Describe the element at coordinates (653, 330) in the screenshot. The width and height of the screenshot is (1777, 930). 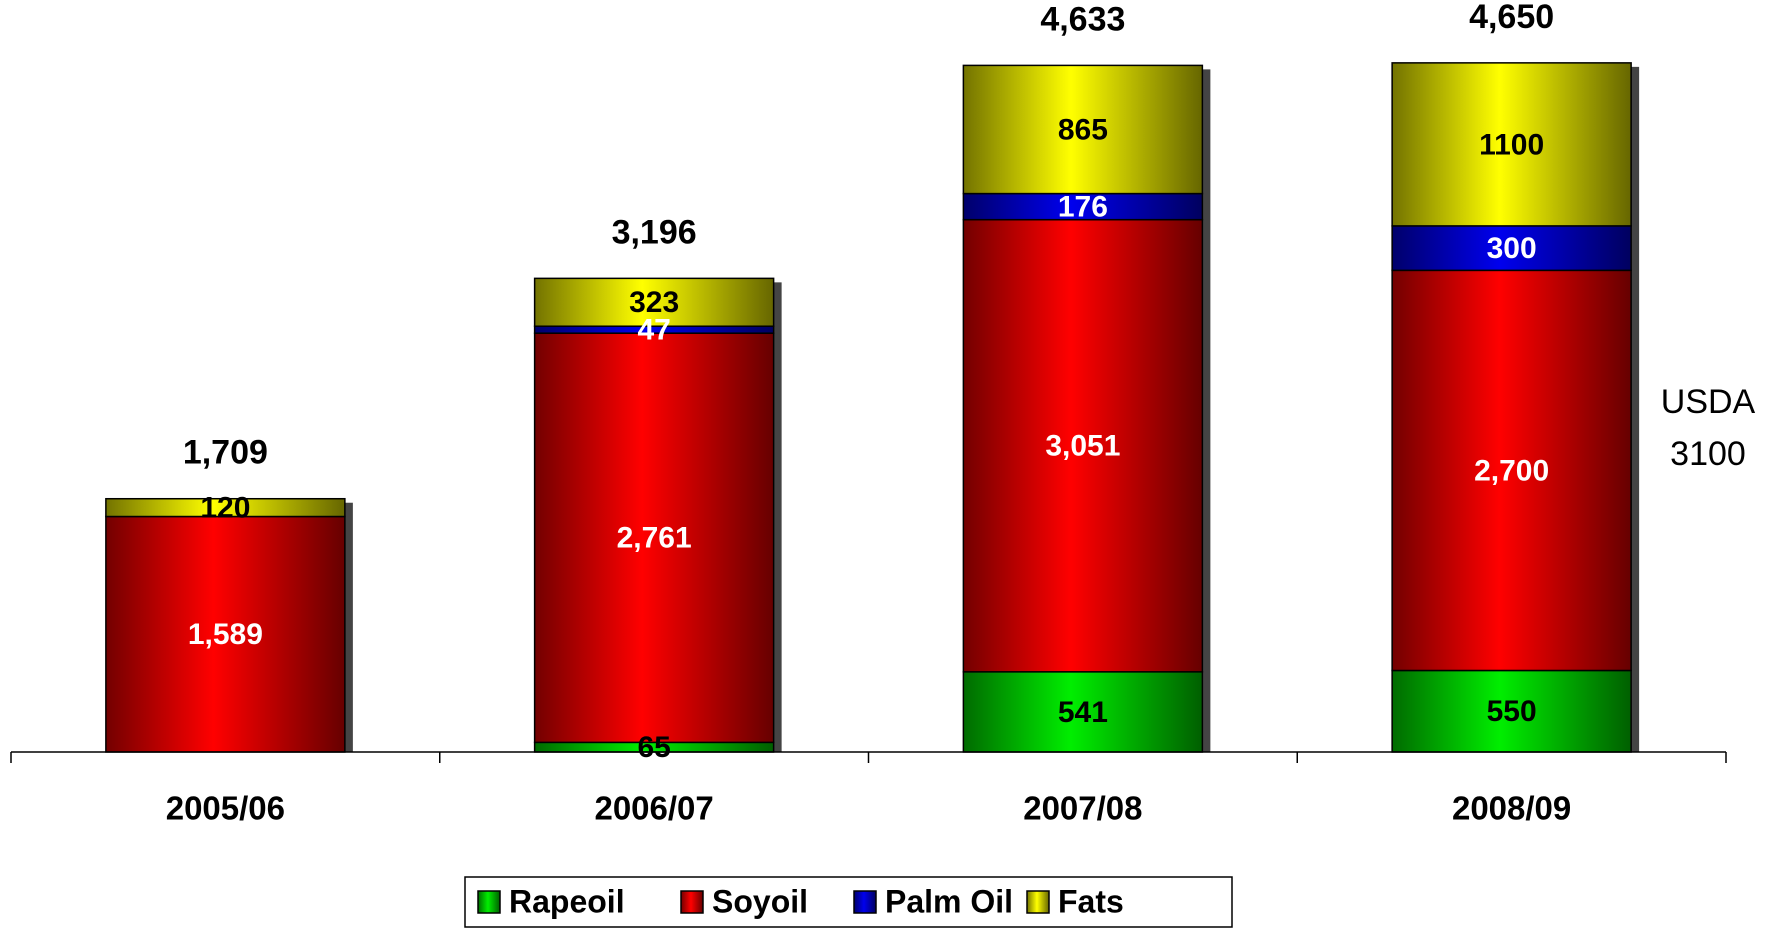
I see `value-label: 47` at that location.